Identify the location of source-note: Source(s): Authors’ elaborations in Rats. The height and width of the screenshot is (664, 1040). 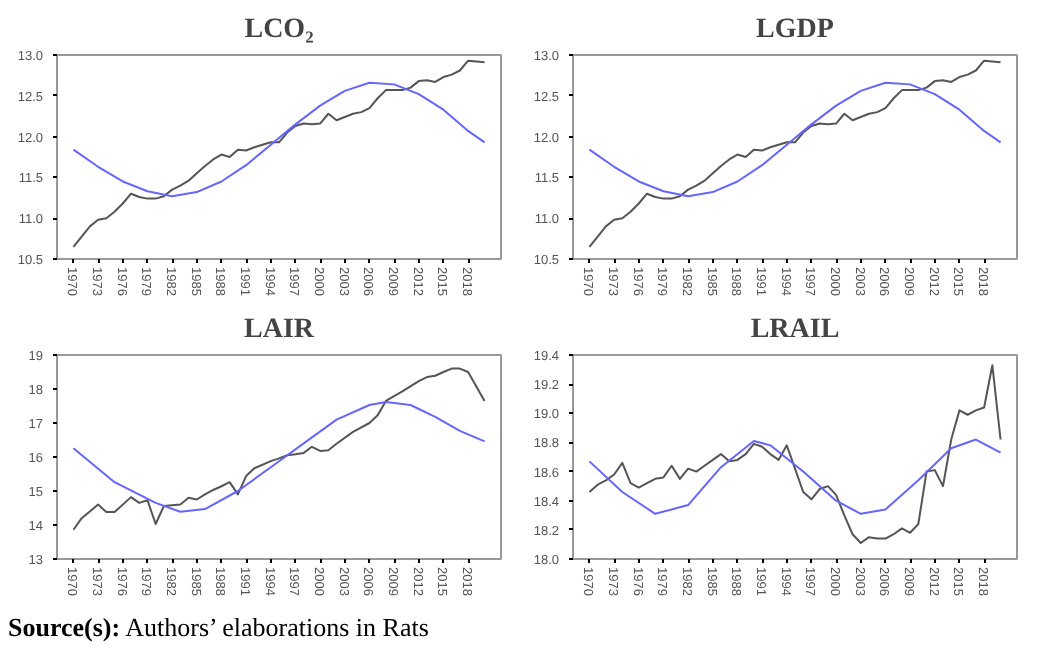
(218, 628).